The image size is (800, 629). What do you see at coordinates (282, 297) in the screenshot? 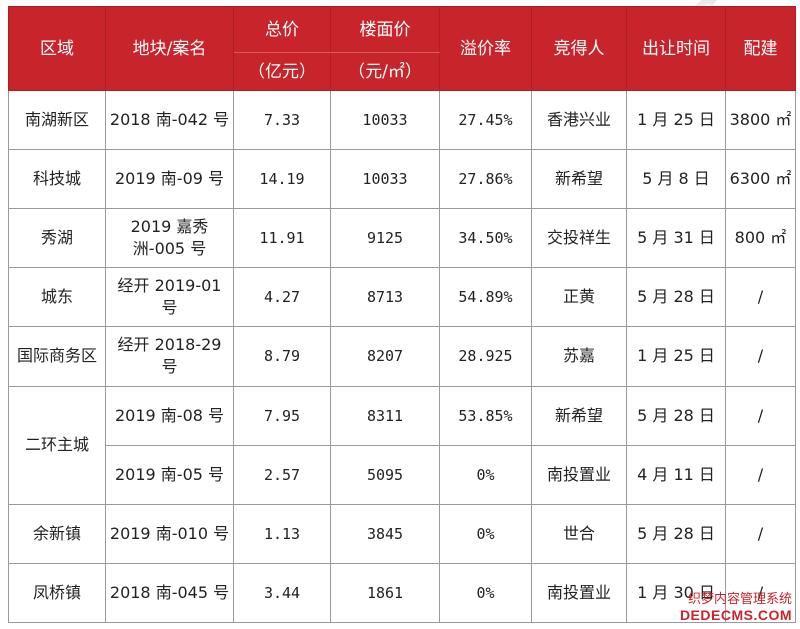
I see `cell-total: 4.27` at bounding box center [282, 297].